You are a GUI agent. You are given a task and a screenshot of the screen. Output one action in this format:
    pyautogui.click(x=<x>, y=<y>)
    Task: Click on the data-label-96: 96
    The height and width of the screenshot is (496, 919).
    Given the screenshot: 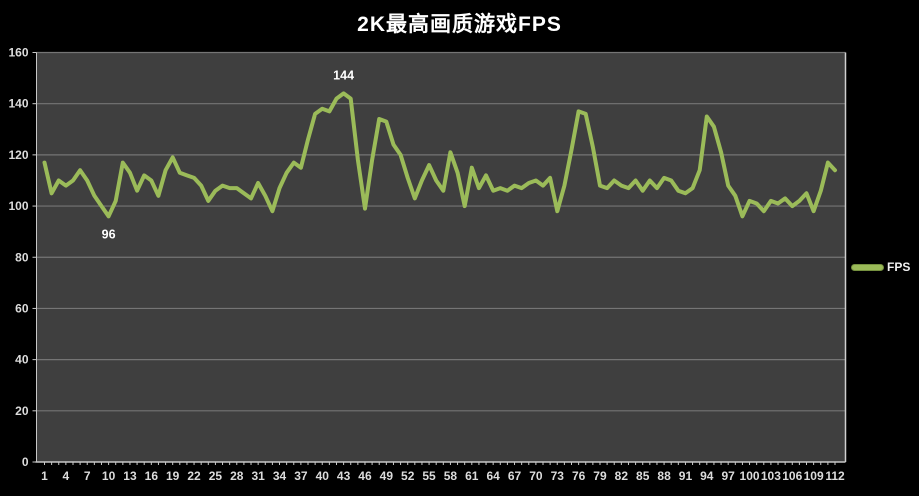 What is the action you would take?
    pyautogui.click(x=109, y=234)
    